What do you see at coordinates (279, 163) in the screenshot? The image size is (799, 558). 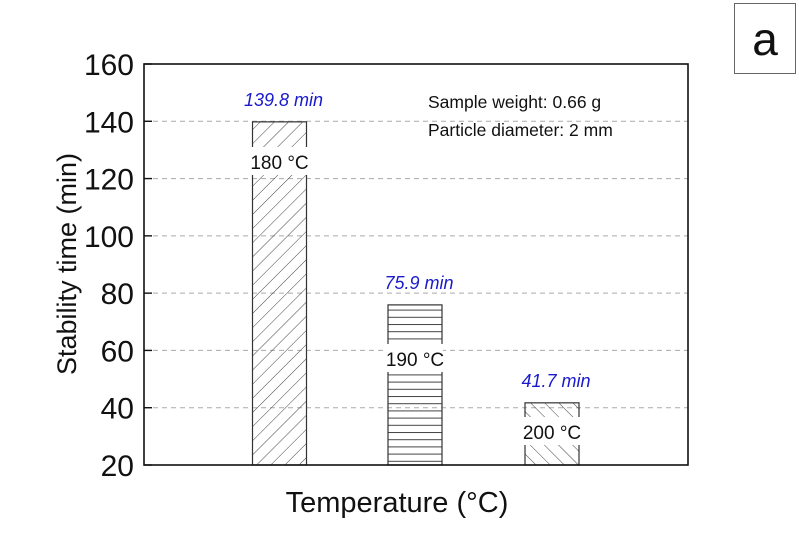 I see `bar-category-label: 180 °C` at bounding box center [279, 163].